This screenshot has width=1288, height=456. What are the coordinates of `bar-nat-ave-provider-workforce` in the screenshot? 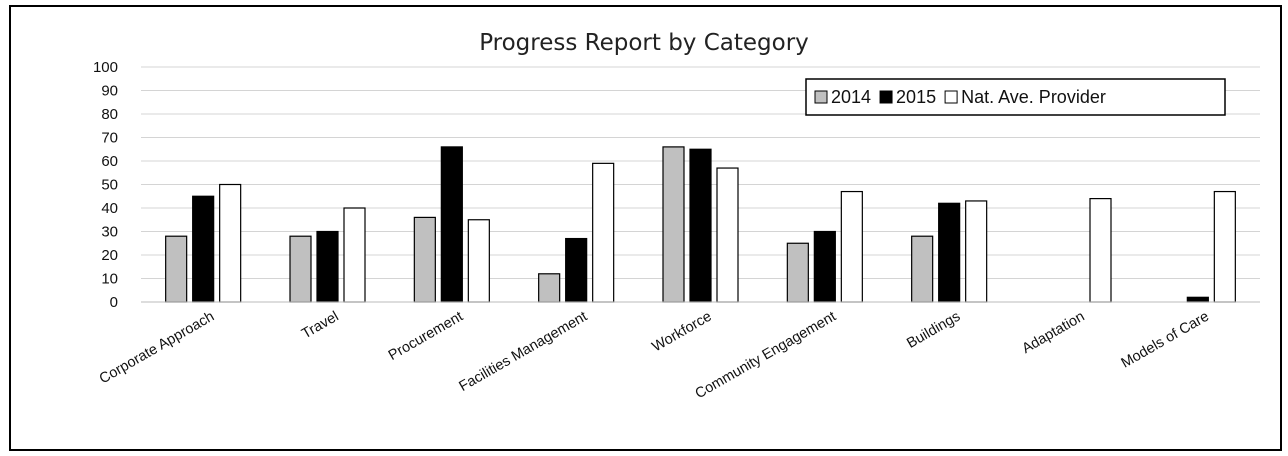 It's located at (727, 235).